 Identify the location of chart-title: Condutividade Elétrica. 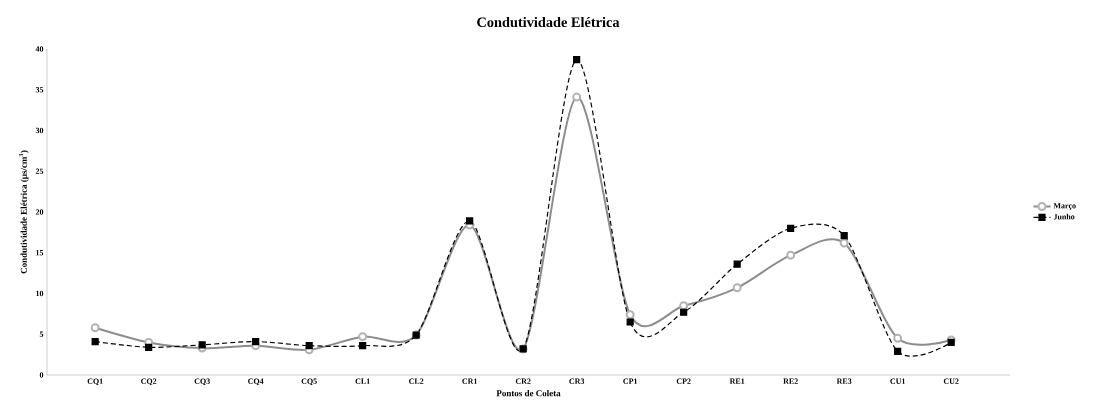
(548, 22).